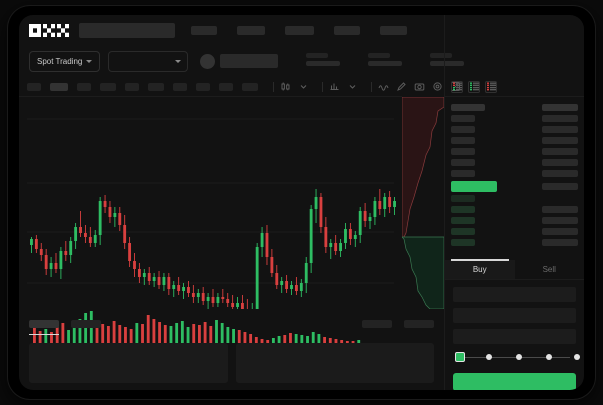 The height and width of the screenshot is (405, 603). What do you see at coordinates (401, 86) in the screenshot?
I see `pencil-draw-icon` at bounding box center [401, 86].